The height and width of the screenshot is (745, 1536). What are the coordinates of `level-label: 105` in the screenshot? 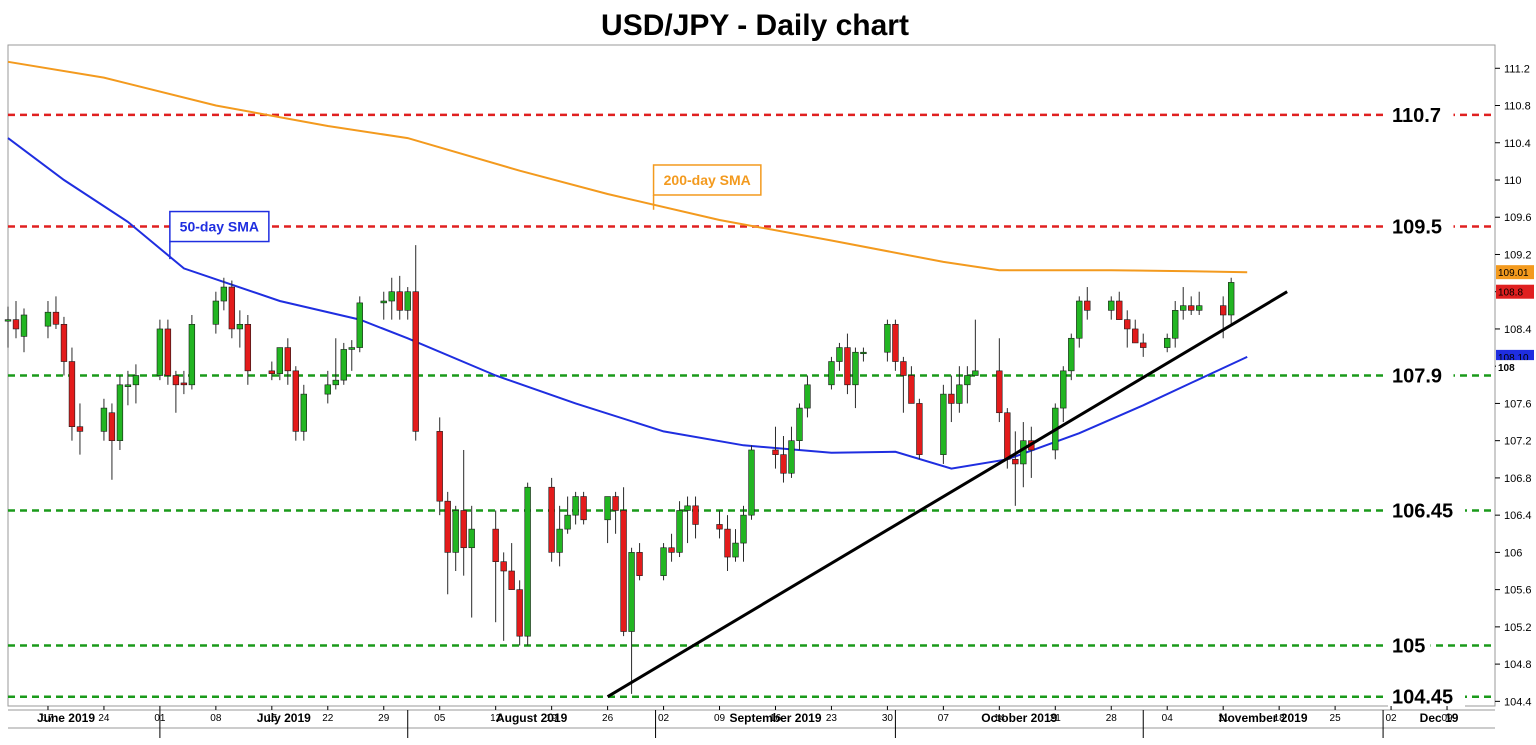 It's located at (1408, 646).